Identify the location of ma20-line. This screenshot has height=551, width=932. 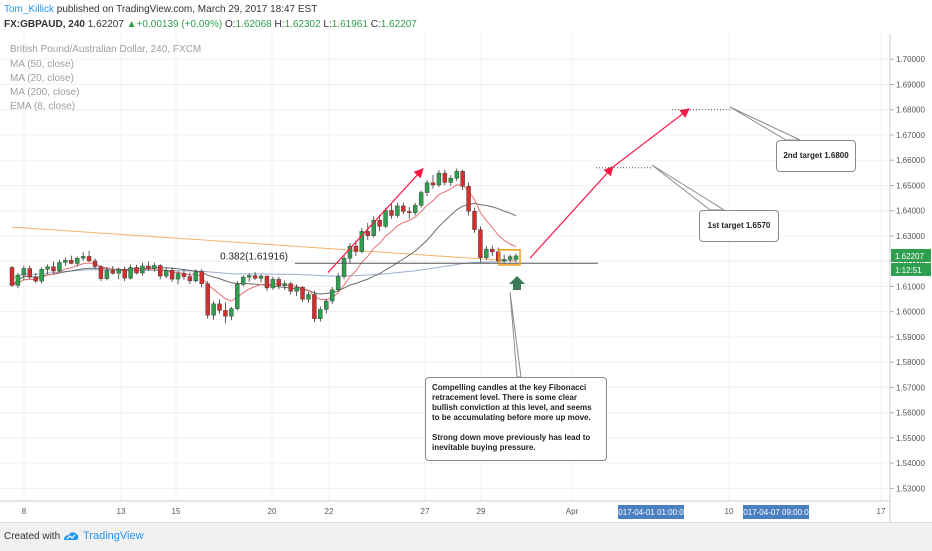
(264, 248).